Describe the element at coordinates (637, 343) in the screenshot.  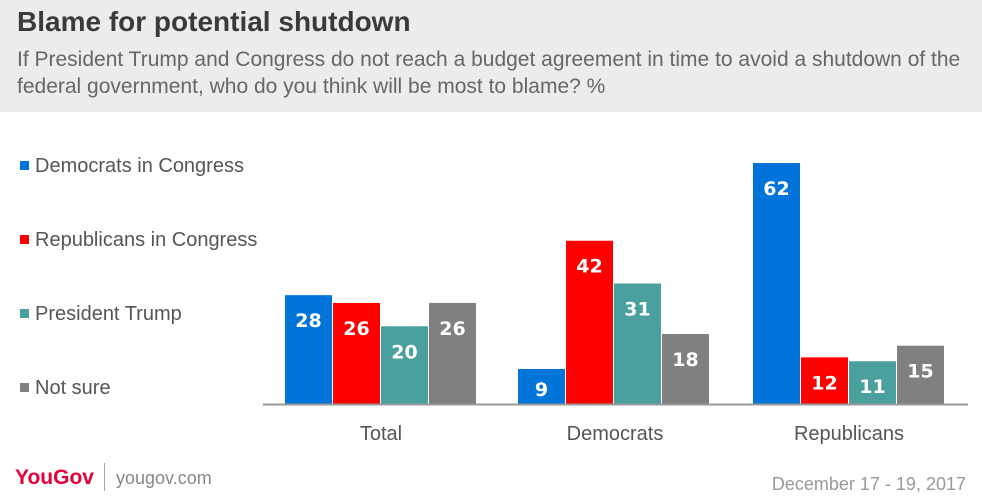
I see `bar-democrats-president-trump` at that location.